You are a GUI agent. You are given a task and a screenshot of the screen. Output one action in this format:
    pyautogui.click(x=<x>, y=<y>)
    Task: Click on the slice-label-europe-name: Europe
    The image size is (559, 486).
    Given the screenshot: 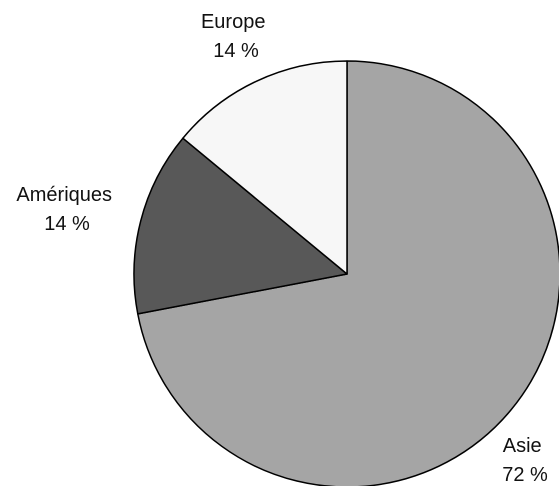 What is the action you would take?
    pyautogui.click(x=233, y=22)
    